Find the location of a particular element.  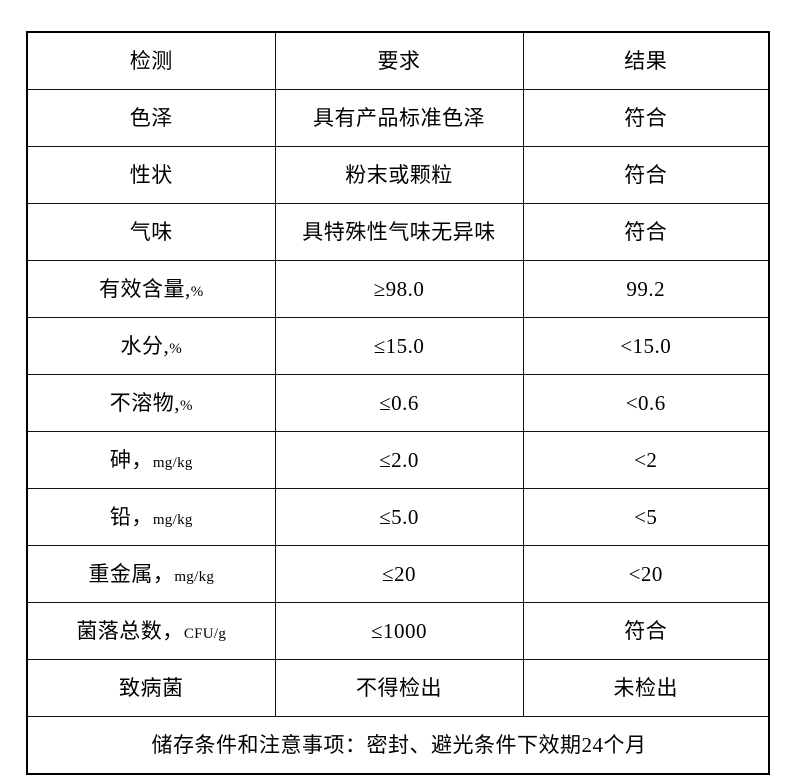

cell-requirement: ≤15.0 is located at coordinates (399, 346).